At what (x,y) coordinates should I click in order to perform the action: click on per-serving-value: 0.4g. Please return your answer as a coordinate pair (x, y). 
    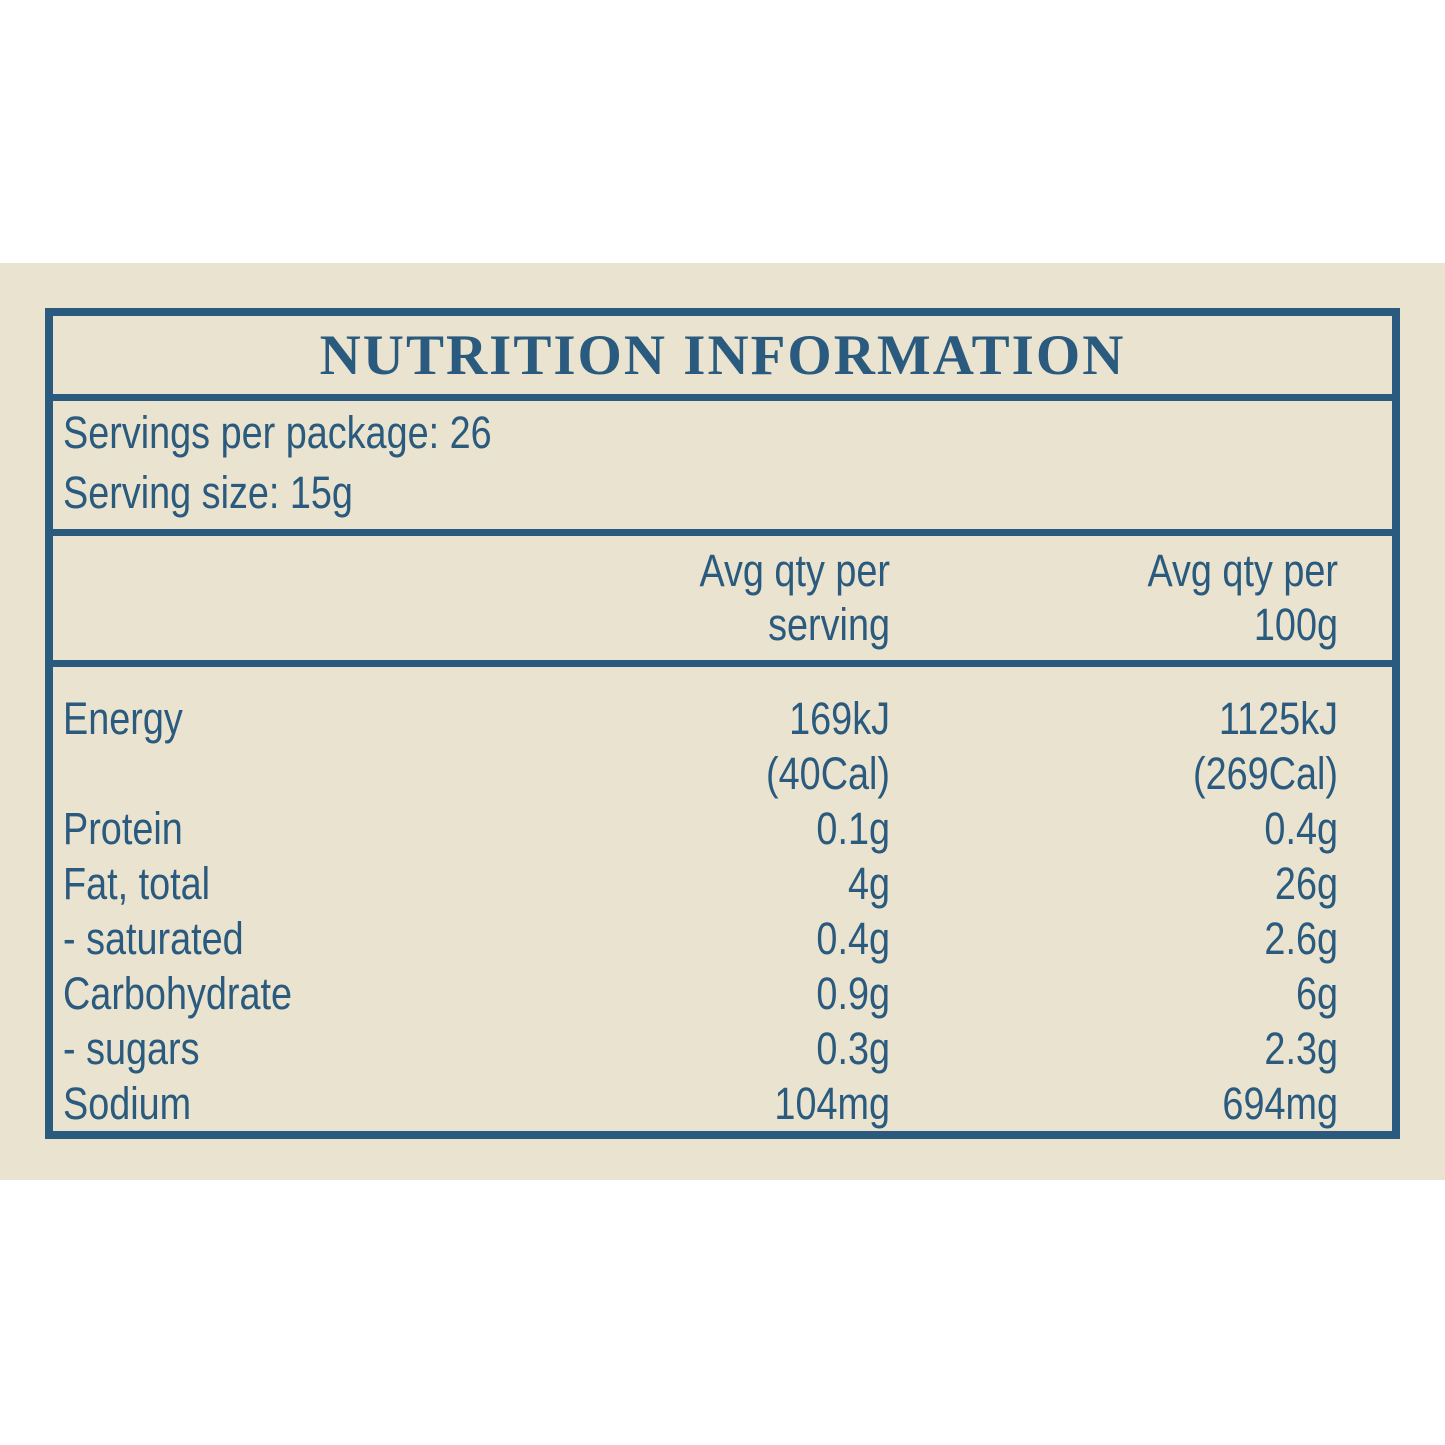
    Looking at the image, I should click on (853, 938).